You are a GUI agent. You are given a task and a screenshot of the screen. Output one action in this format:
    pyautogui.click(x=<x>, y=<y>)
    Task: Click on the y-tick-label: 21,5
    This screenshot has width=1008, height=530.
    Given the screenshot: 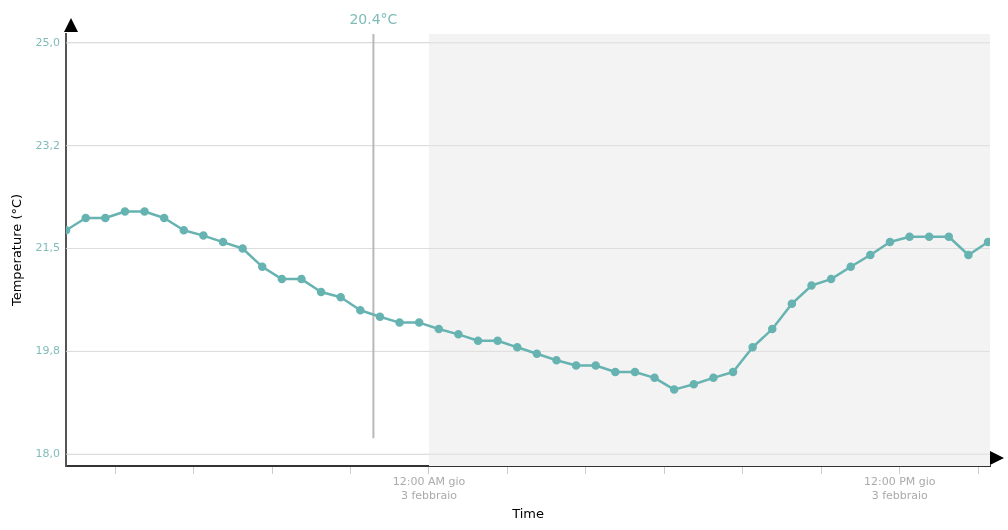 What is the action you would take?
    pyautogui.click(x=48, y=248)
    